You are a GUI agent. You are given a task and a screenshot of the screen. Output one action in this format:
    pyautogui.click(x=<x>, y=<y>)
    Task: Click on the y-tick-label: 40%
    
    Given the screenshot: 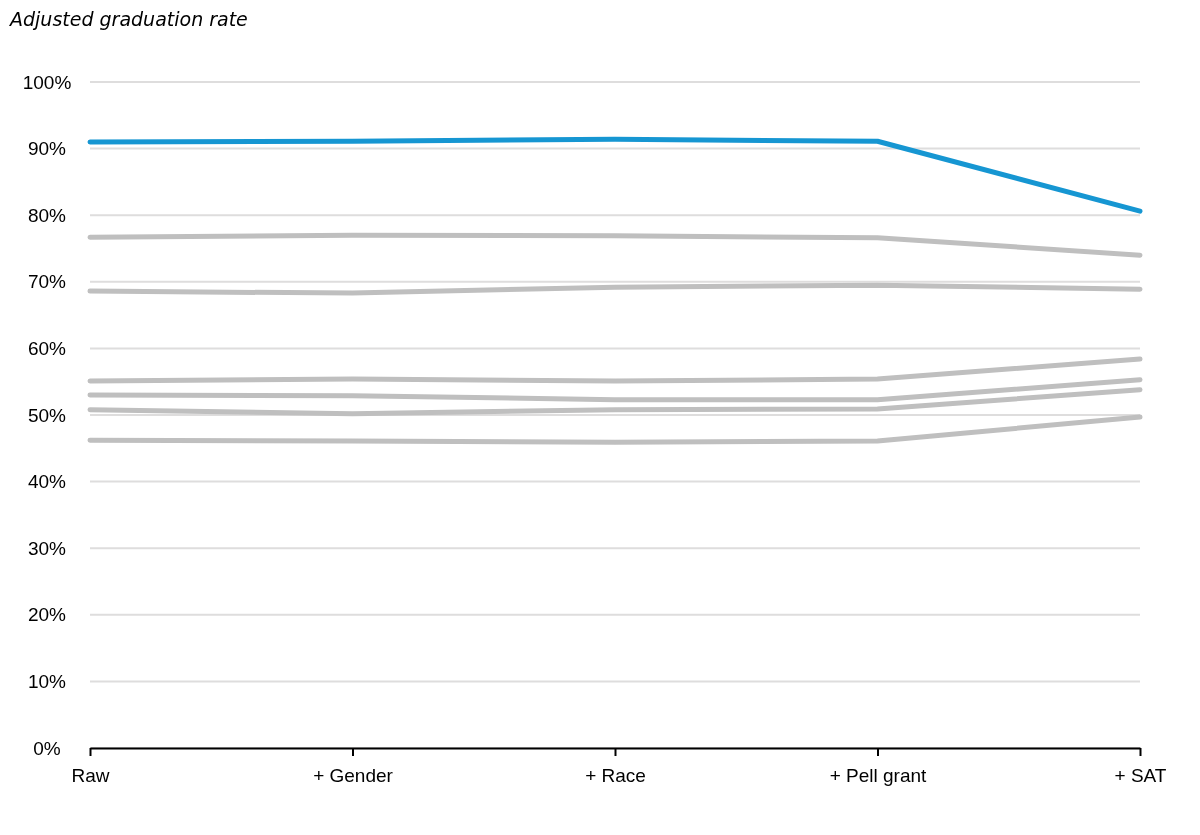 What is the action you would take?
    pyautogui.click(x=47, y=482)
    